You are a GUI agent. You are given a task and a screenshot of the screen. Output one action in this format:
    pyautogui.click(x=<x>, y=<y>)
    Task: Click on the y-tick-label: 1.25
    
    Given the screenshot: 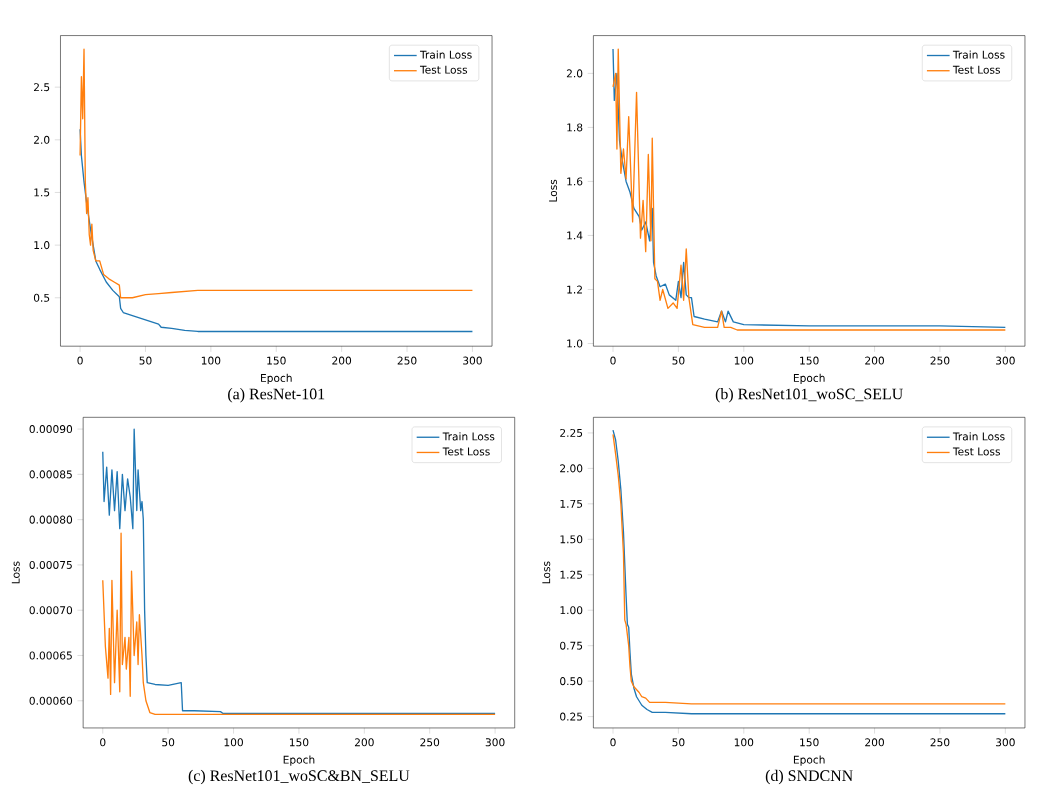 What is the action you would take?
    pyautogui.click(x=571, y=574)
    